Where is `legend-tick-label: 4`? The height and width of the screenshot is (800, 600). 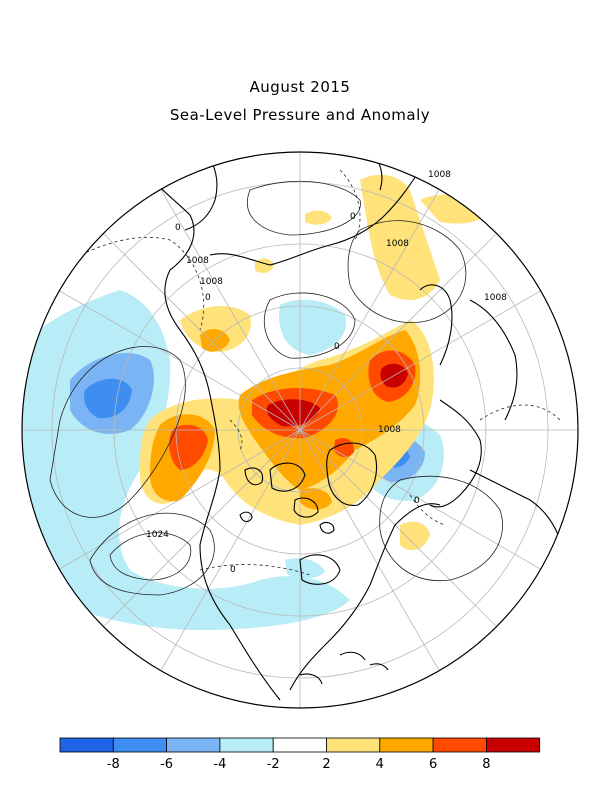
legend-tick-label: 4 is located at coordinates (380, 764).